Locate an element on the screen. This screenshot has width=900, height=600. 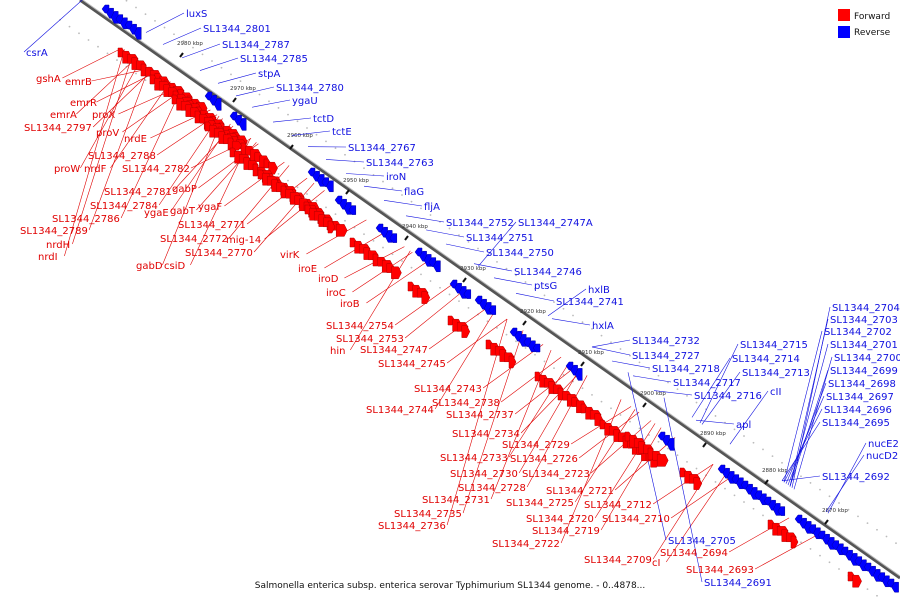
forward-gene-label: SL1344_2728 is located at coordinates (492, 488).